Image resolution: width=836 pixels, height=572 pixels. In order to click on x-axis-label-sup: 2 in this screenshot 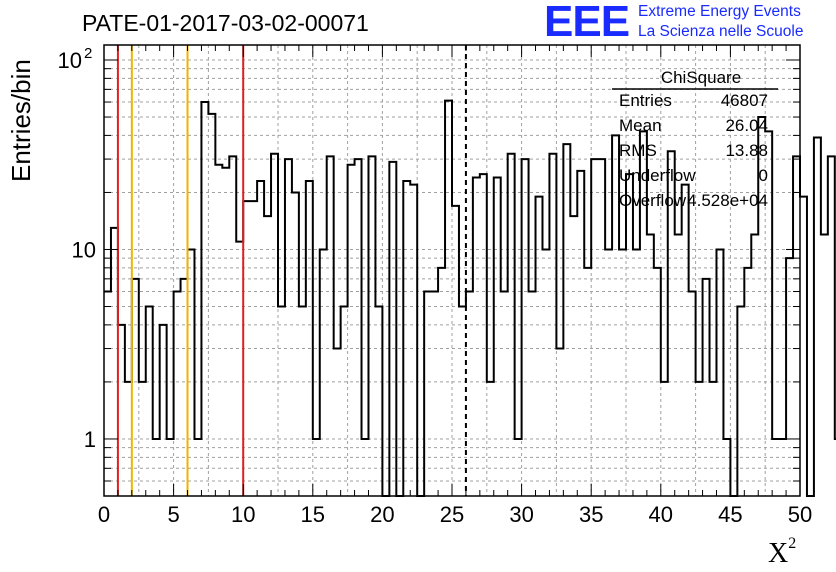, I will do `click(792, 543)`.